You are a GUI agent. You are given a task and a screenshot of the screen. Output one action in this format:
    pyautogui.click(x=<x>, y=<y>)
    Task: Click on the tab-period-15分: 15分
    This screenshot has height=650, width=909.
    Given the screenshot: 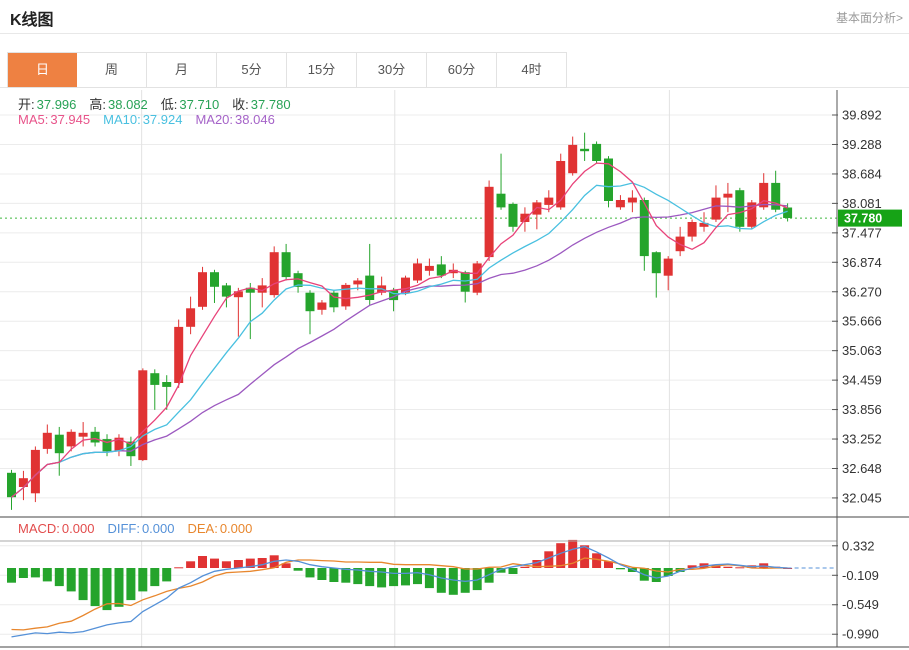 What is the action you would take?
    pyautogui.click(x=322, y=70)
    